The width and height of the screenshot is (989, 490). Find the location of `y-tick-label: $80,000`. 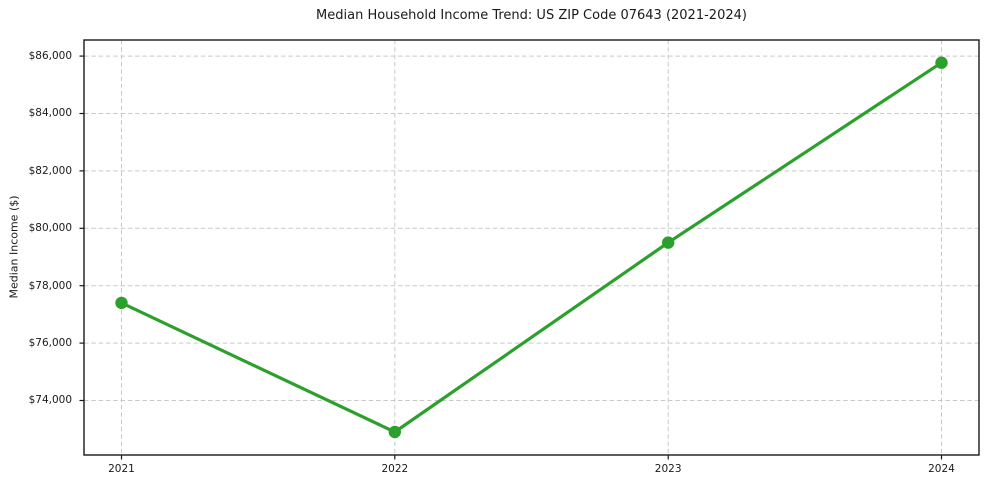

y-tick-label: $80,000 is located at coordinates (50, 228).